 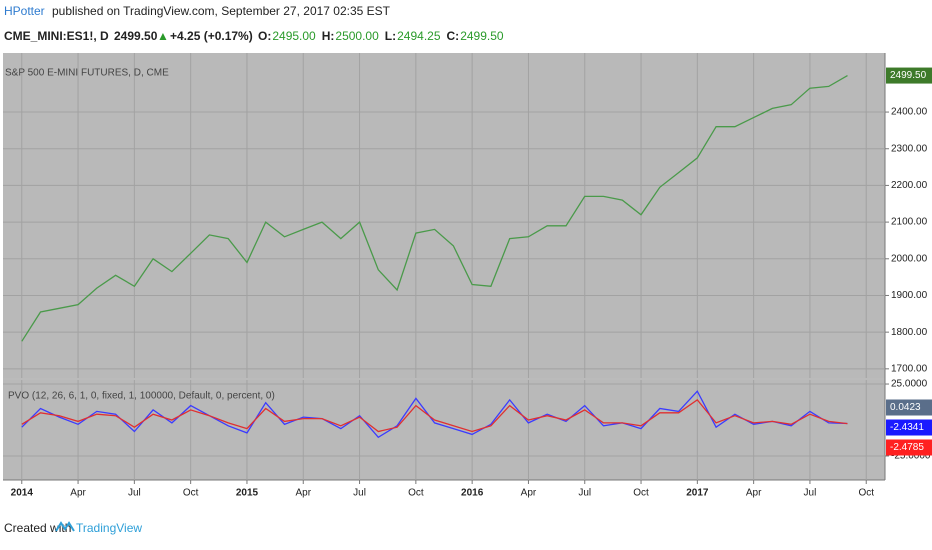 What do you see at coordinates (381, 36) in the screenshot?
I see `ohlc: O: 2495.00 H: 2500.00 L: 2494.25 C: 2499.50` at bounding box center [381, 36].